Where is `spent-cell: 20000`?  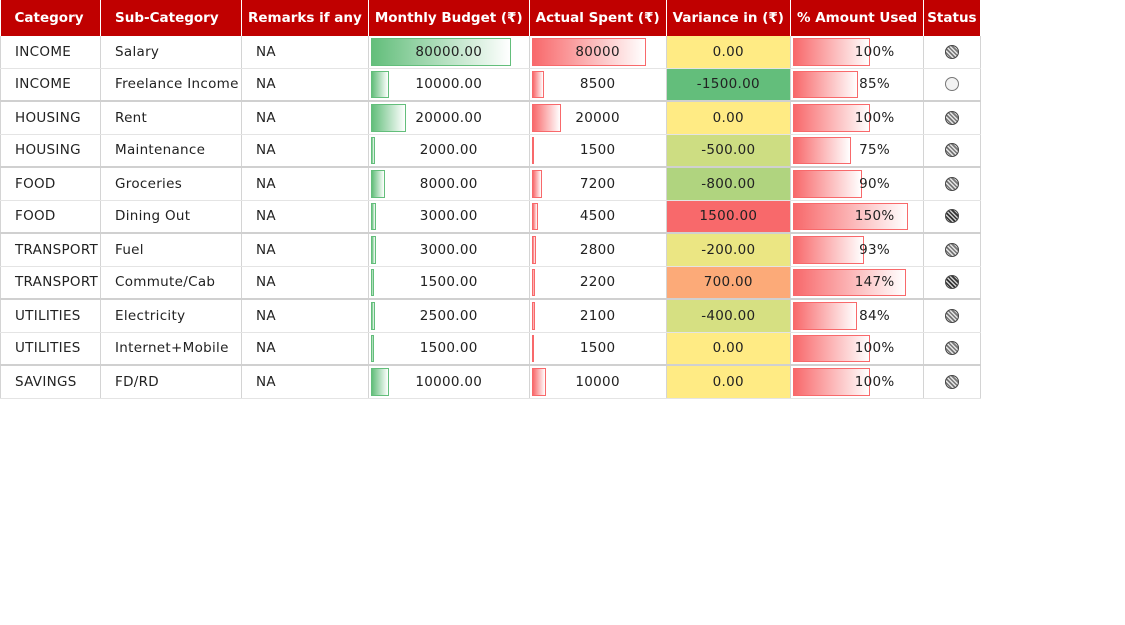
spent-cell: 20000 is located at coordinates (598, 117).